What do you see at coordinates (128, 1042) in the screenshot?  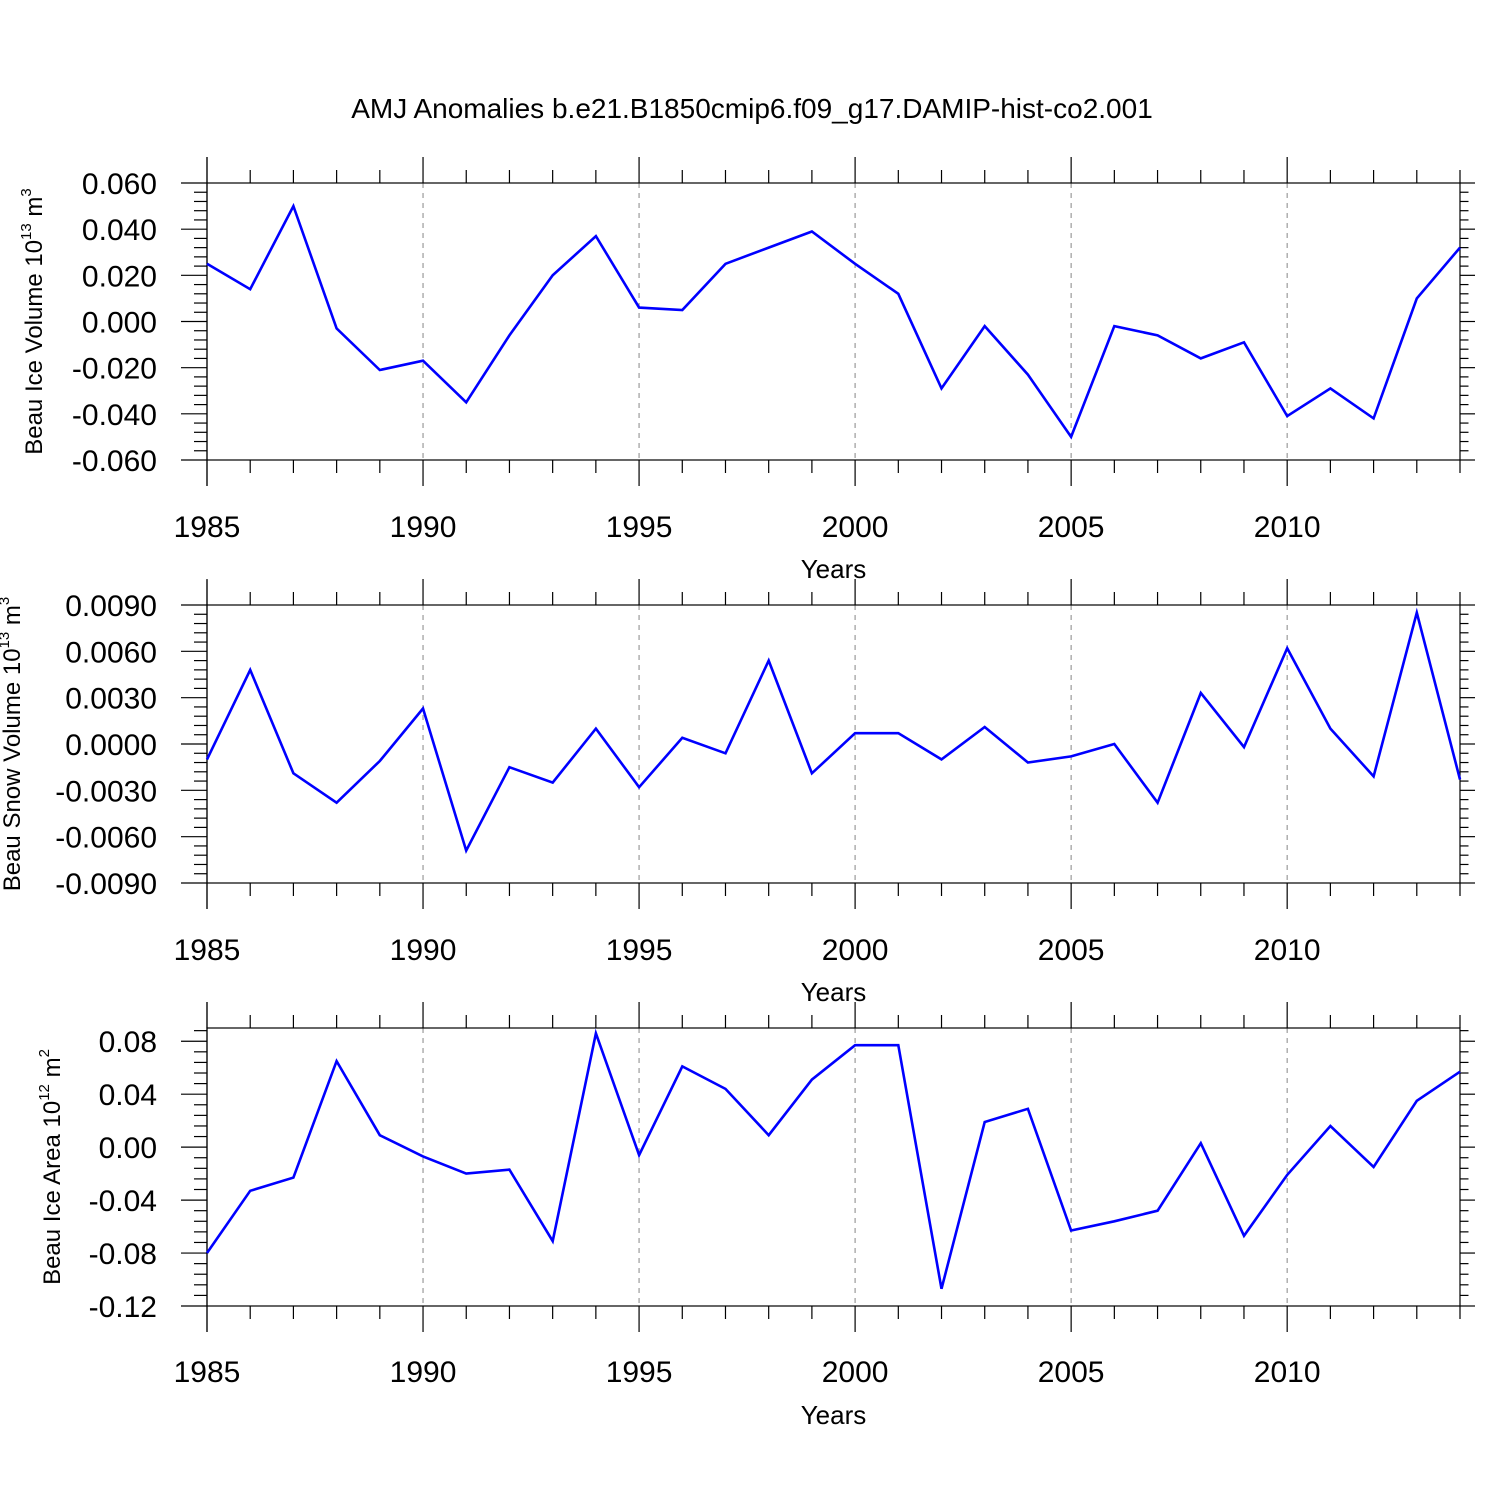 I see `y-tick-label: 0.08` at bounding box center [128, 1042].